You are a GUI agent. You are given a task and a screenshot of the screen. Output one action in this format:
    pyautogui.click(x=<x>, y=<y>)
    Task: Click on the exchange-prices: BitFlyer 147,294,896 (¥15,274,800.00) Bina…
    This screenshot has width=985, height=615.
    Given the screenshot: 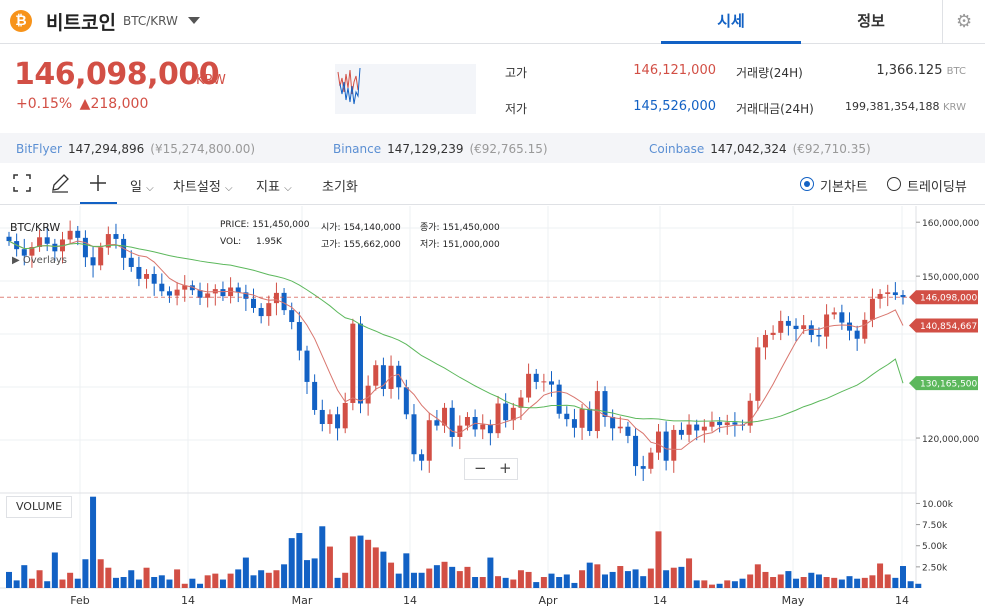 What is the action you would take?
    pyautogui.click(x=492, y=148)
    